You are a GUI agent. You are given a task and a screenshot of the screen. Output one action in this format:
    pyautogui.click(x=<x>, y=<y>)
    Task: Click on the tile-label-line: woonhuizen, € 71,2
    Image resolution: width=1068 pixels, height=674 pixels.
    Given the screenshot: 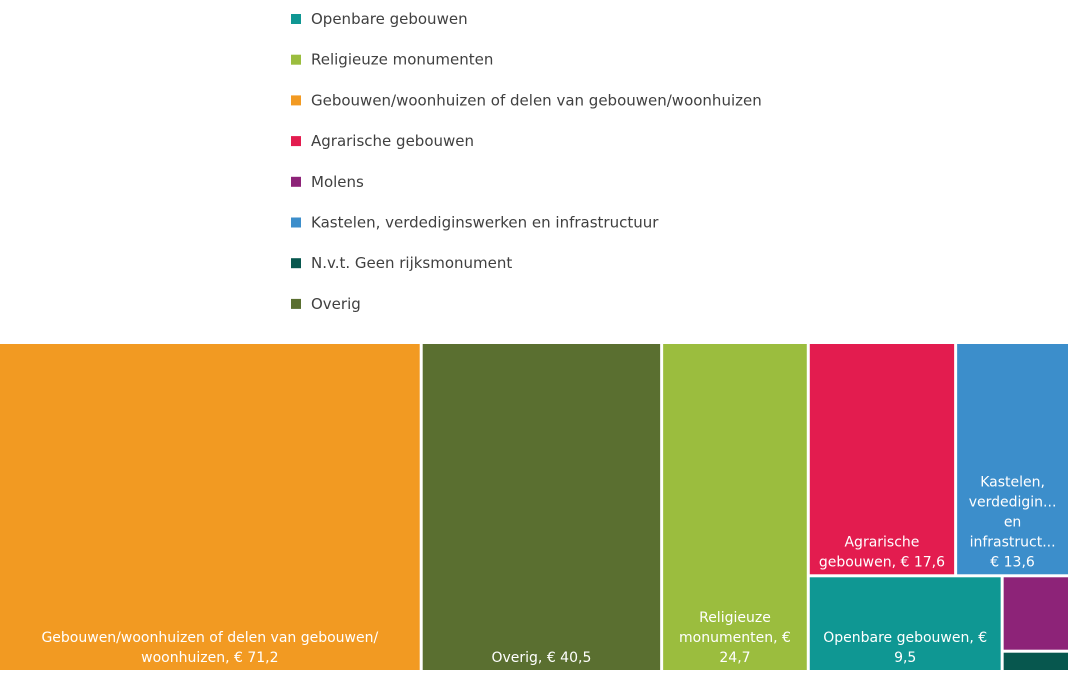 What is the action you would take?
    pyautogui.click(x=209, y=658)
    